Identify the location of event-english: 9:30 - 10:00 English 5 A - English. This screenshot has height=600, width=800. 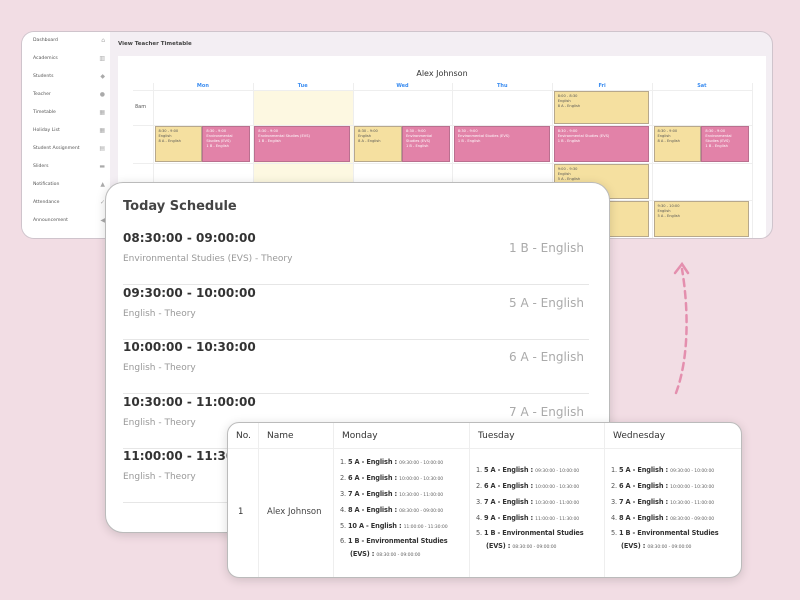
(701, 219).